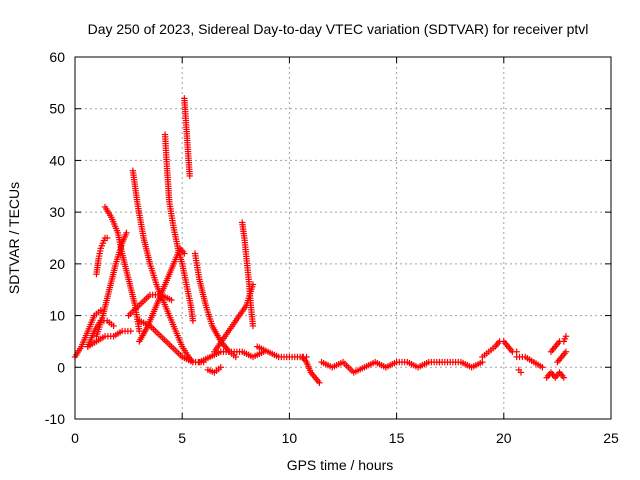 The width and height of the screenshot is (640, 480). Describe the element at coordinates (290, 438) in the screenshot. I see `x-tick-label: 10` at that location.